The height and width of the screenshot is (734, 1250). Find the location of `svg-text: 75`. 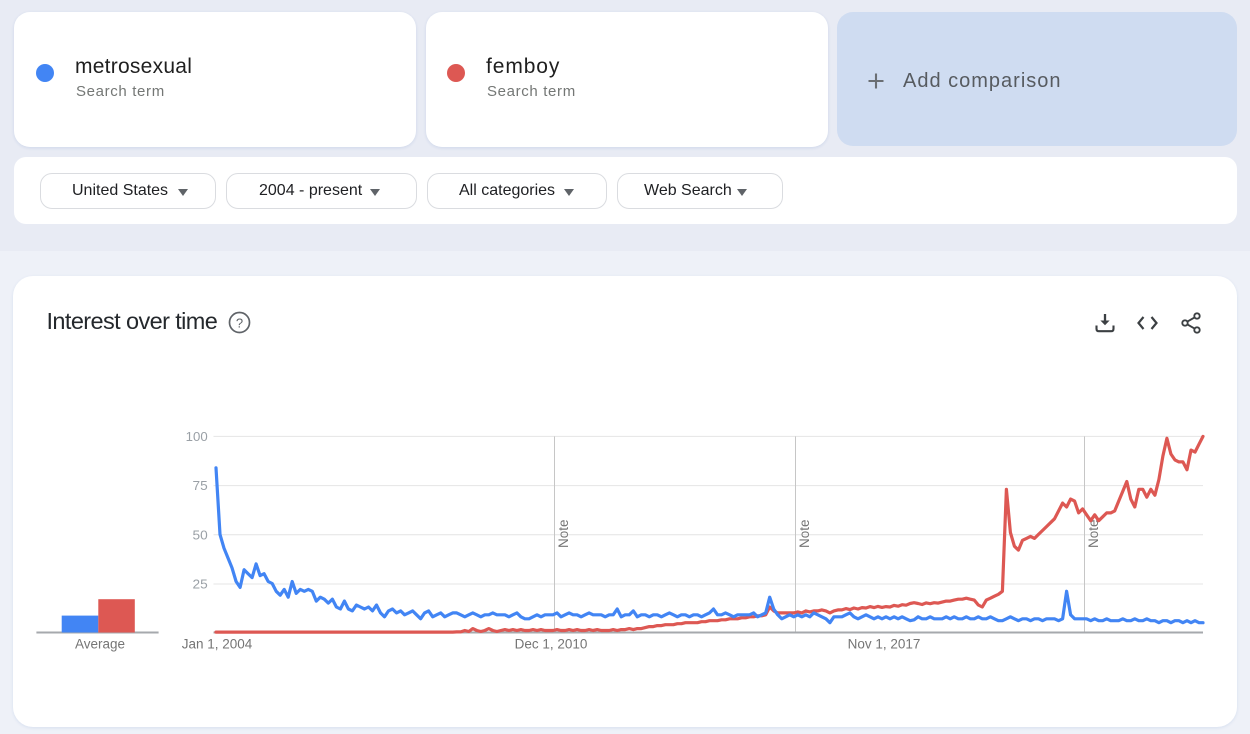

svg-text: 75 is located at coordinates (200, 485).